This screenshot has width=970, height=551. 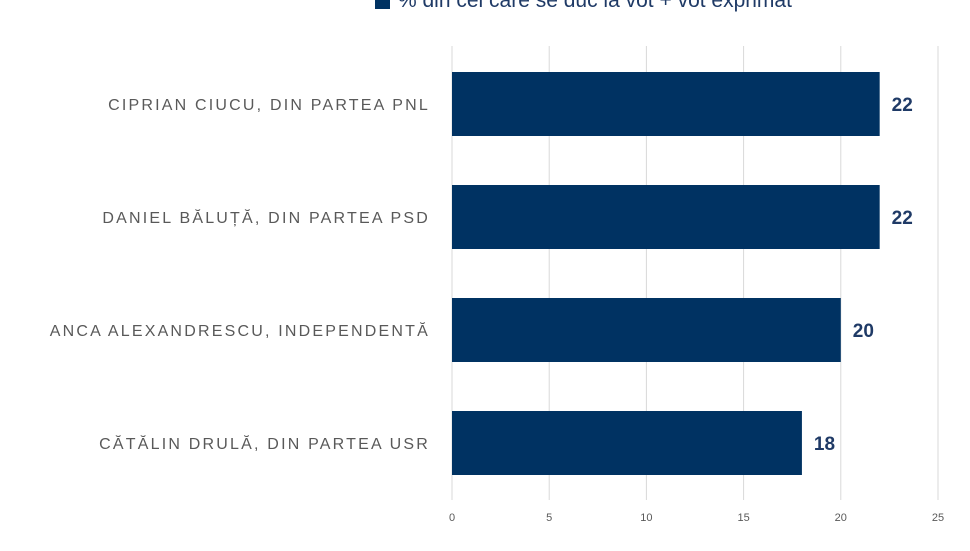 What do you see at coordinates (269, 105) in the screenshot?
I see `category-label: CIPRIAN CIUCU, DIN PARTEA PNL` at bounding box center [269, 105].